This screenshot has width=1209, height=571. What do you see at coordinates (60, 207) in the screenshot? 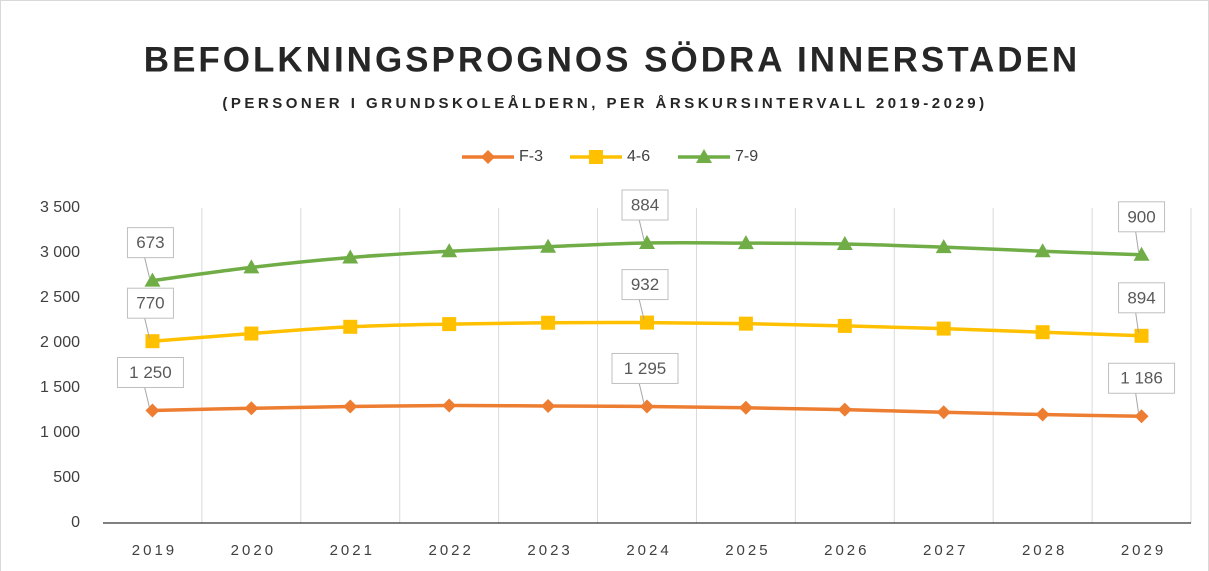
I see `y-tick-label: 3 500` at bounding box center [60, 207].